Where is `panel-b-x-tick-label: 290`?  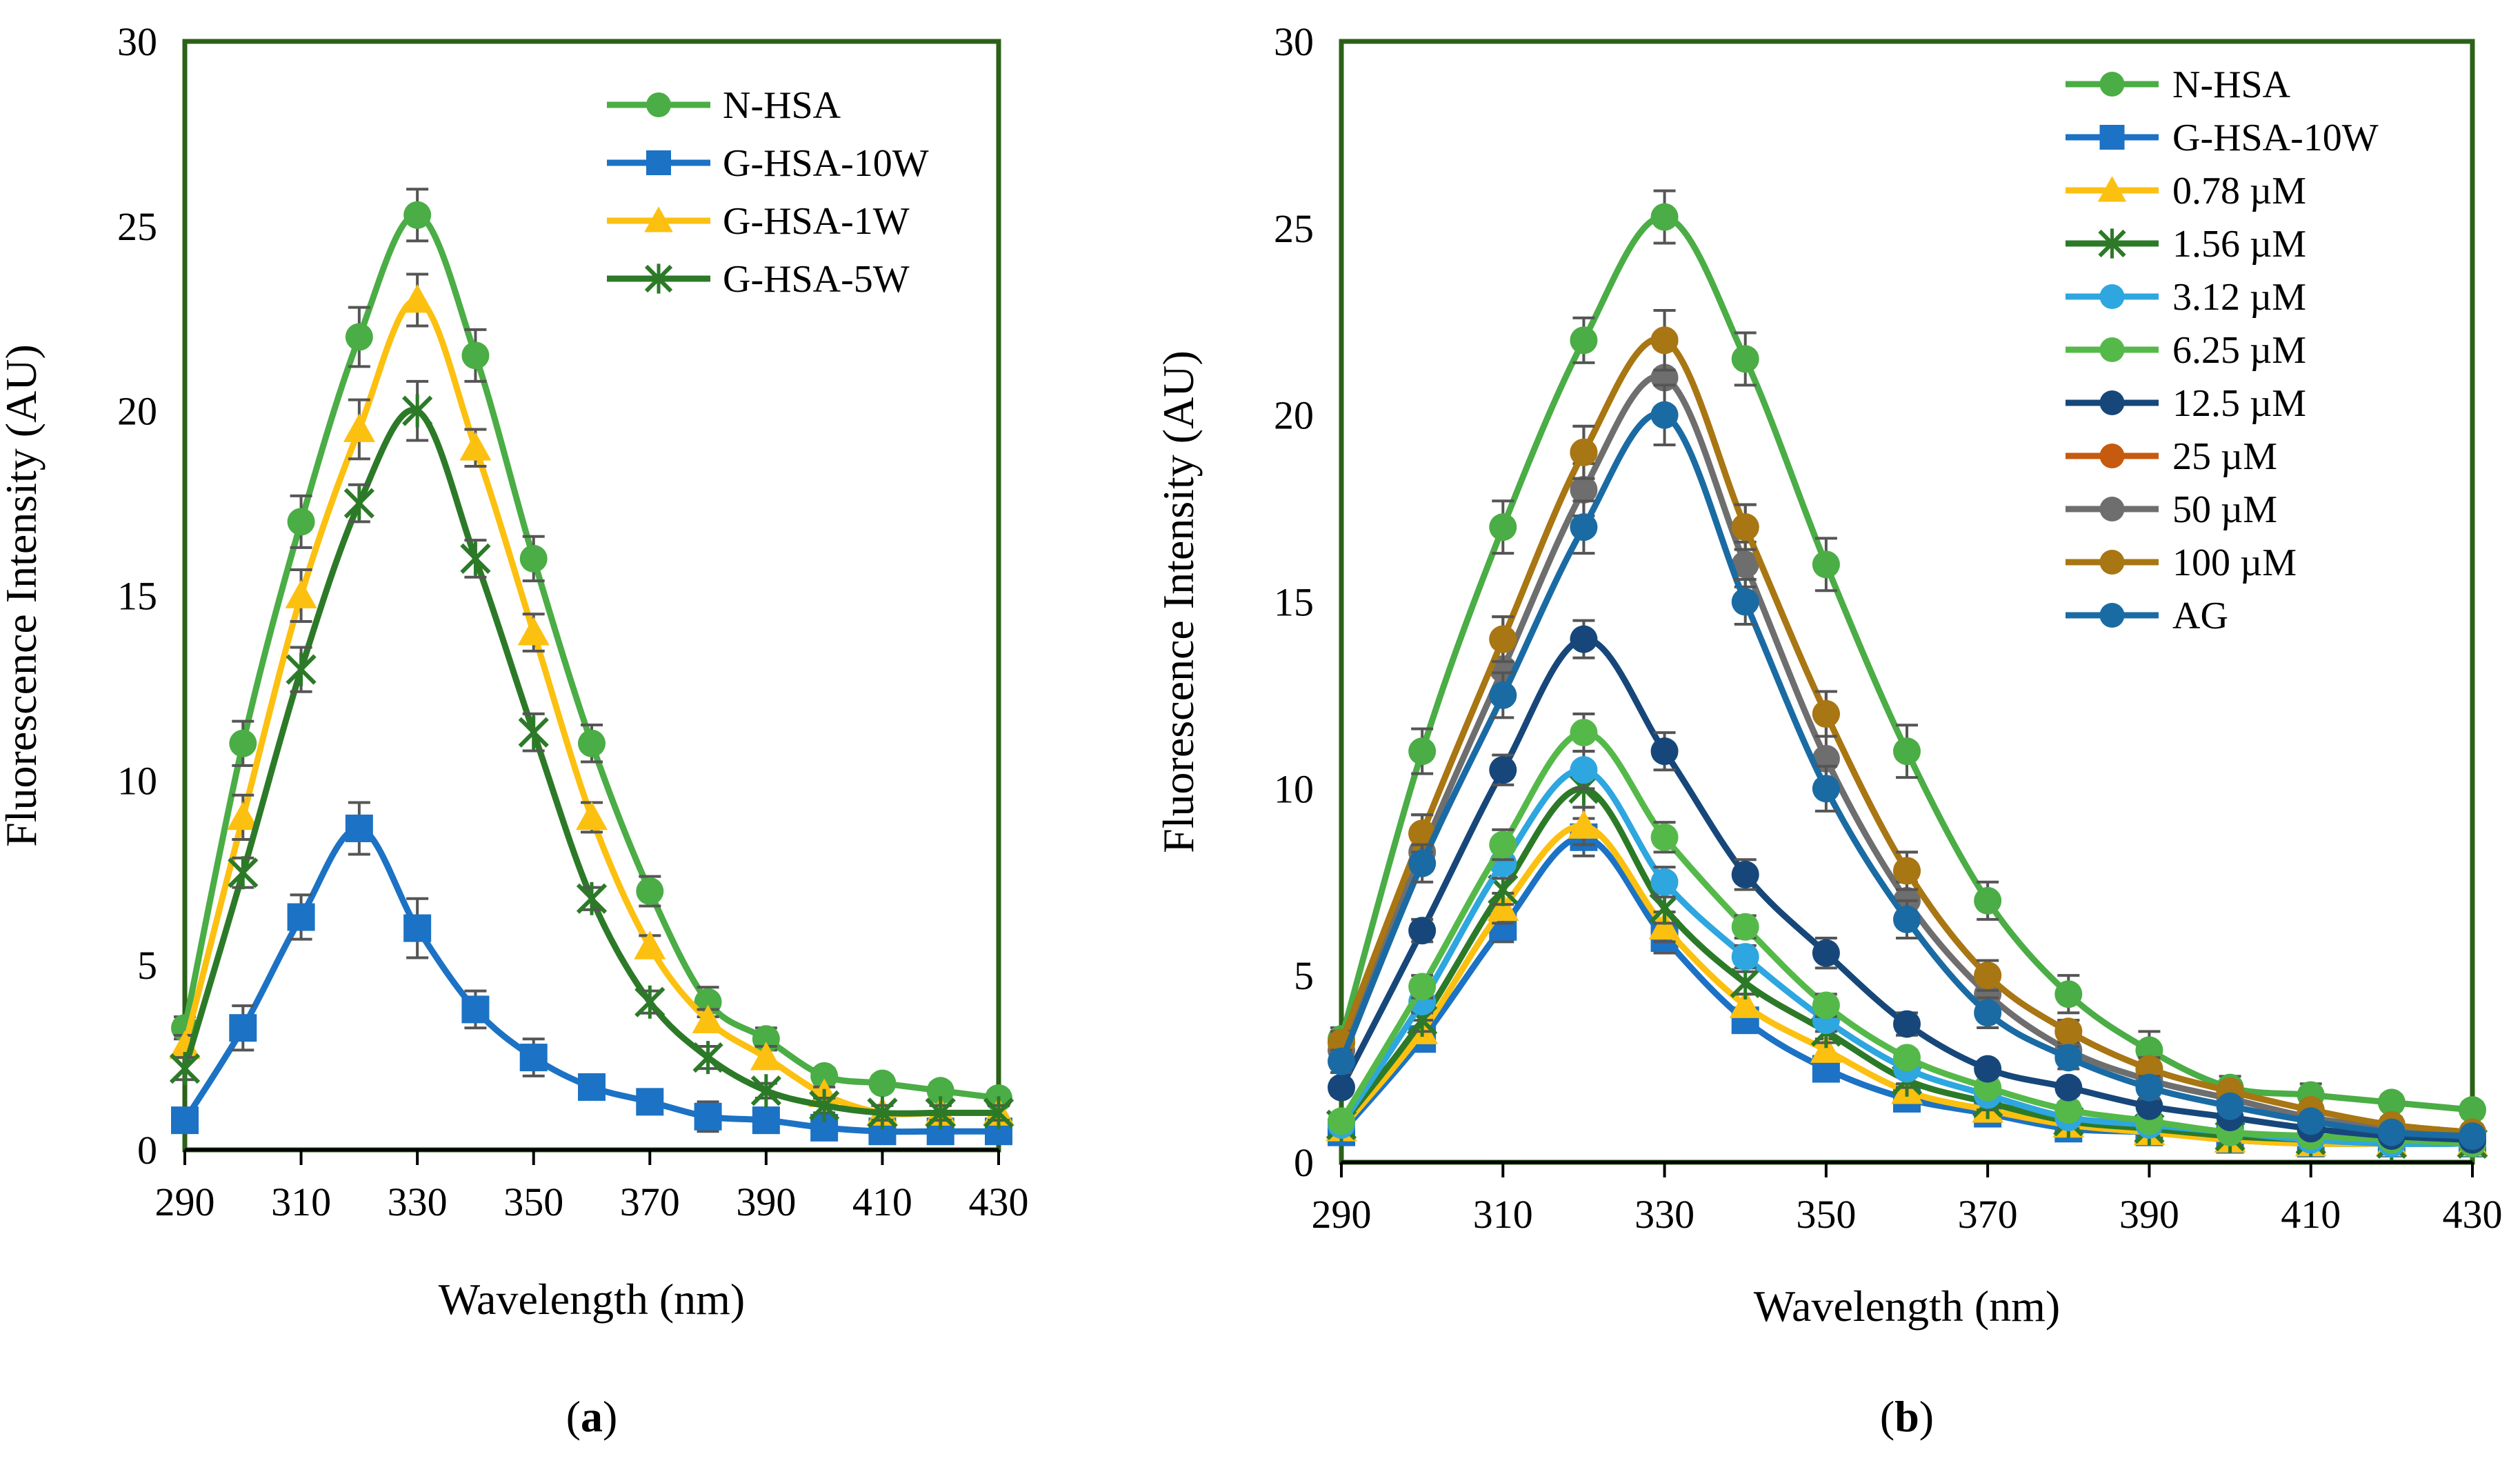 panel-b-x-tick-label: 290 is located at coordinates (1342, 1214).